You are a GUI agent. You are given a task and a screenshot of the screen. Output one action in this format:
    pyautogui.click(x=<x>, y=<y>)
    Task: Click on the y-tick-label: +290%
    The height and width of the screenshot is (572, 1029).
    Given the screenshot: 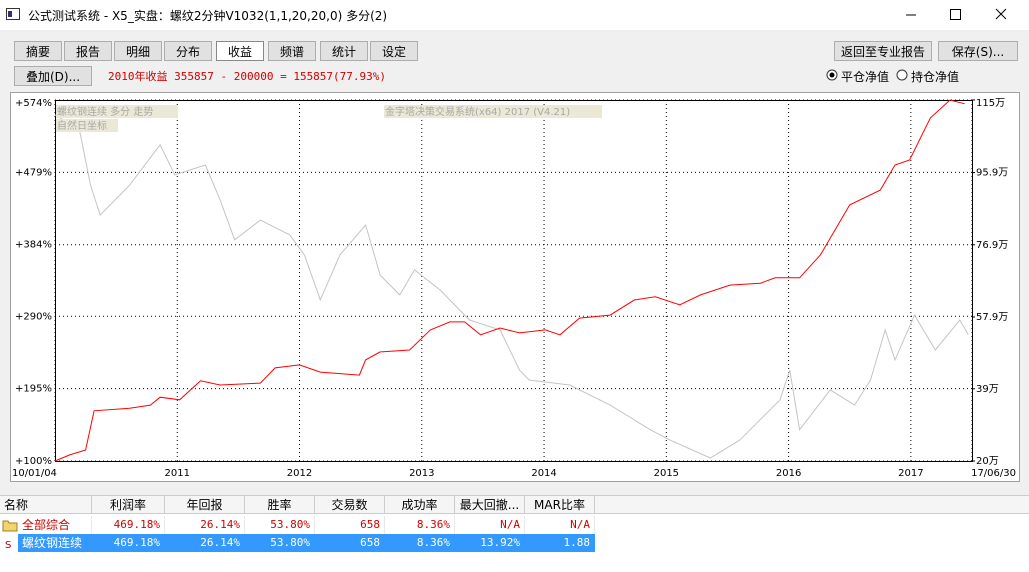 What is the action you would take?
    pyautogui.click(x=33, y=316)
    